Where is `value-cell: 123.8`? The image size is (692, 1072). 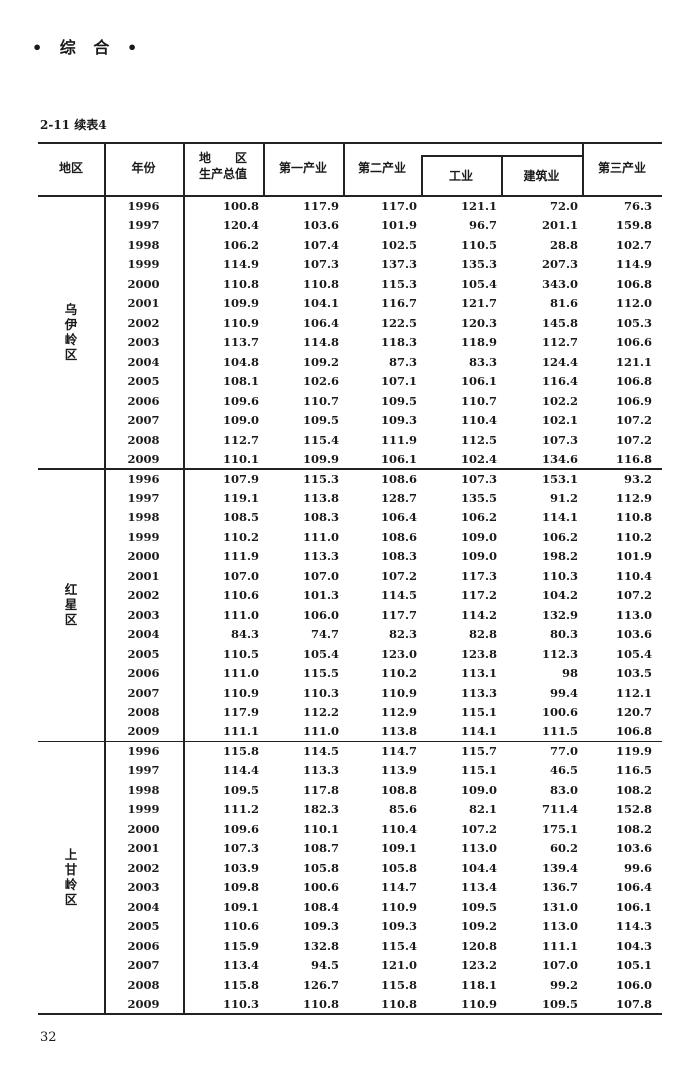
value-cell: 123.8 is located at coordinates (478, 653).